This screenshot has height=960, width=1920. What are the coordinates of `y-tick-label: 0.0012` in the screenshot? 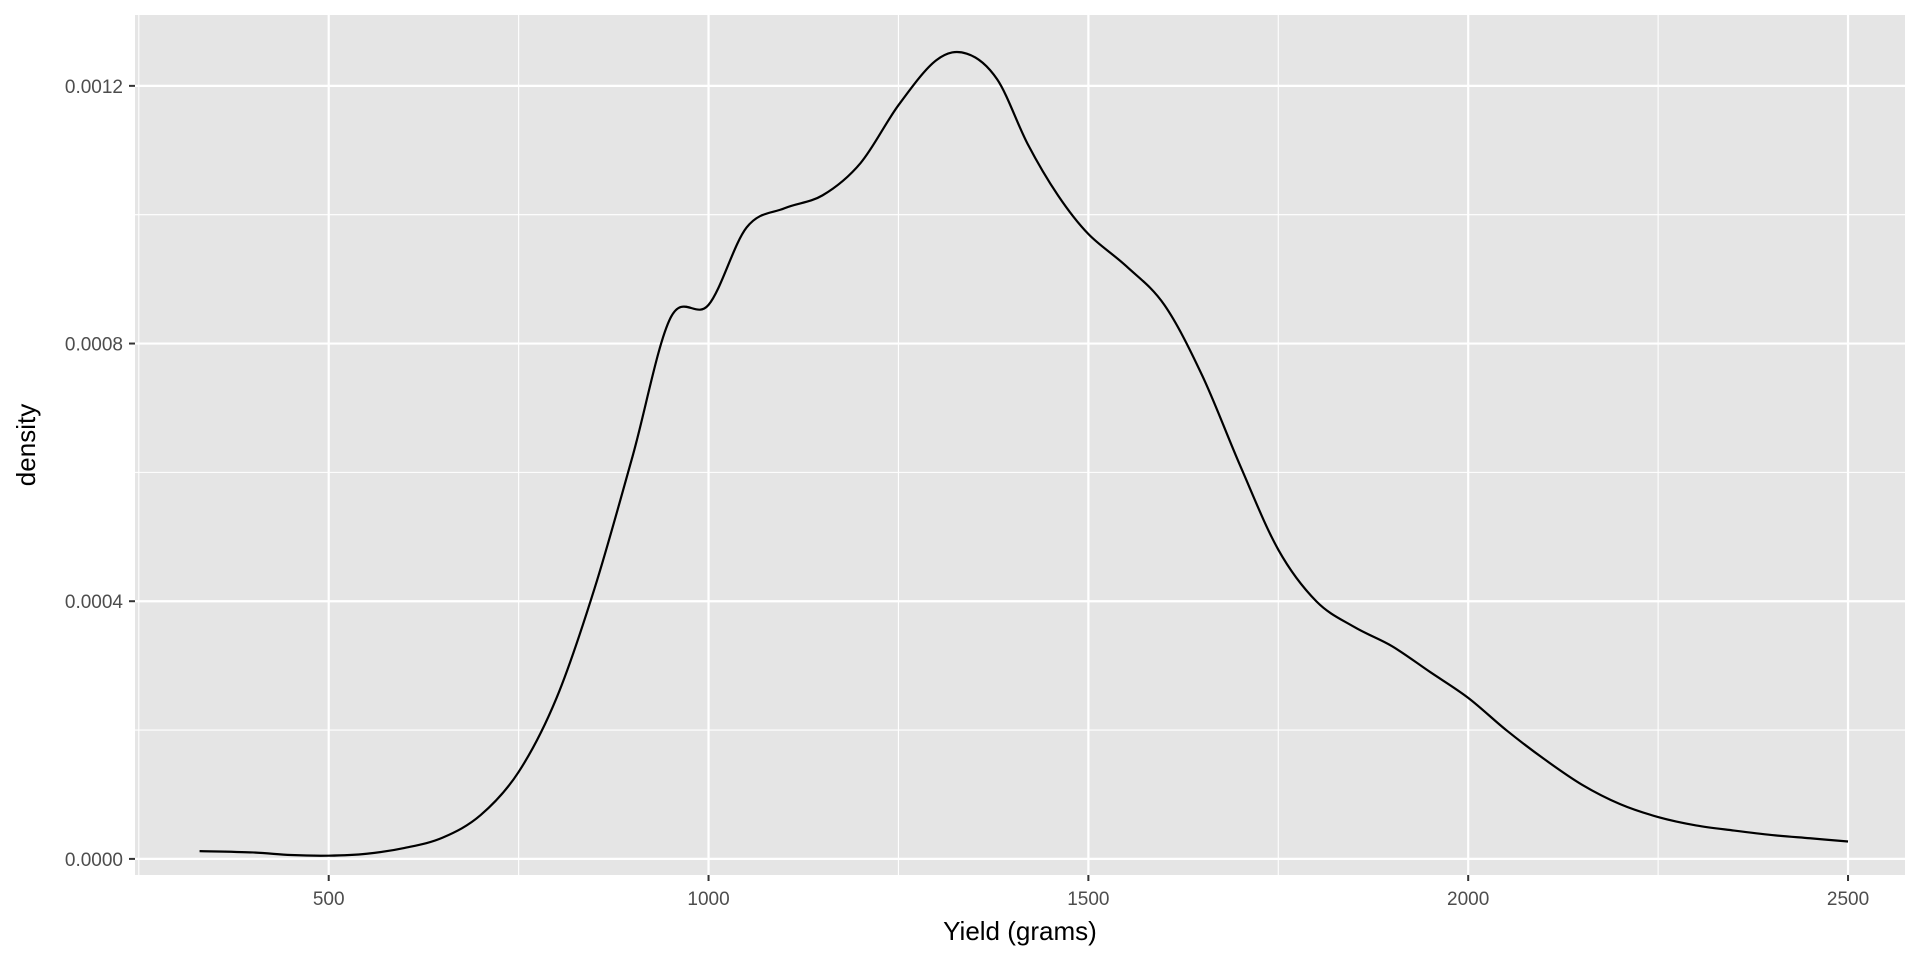 It's located at (94, 87).